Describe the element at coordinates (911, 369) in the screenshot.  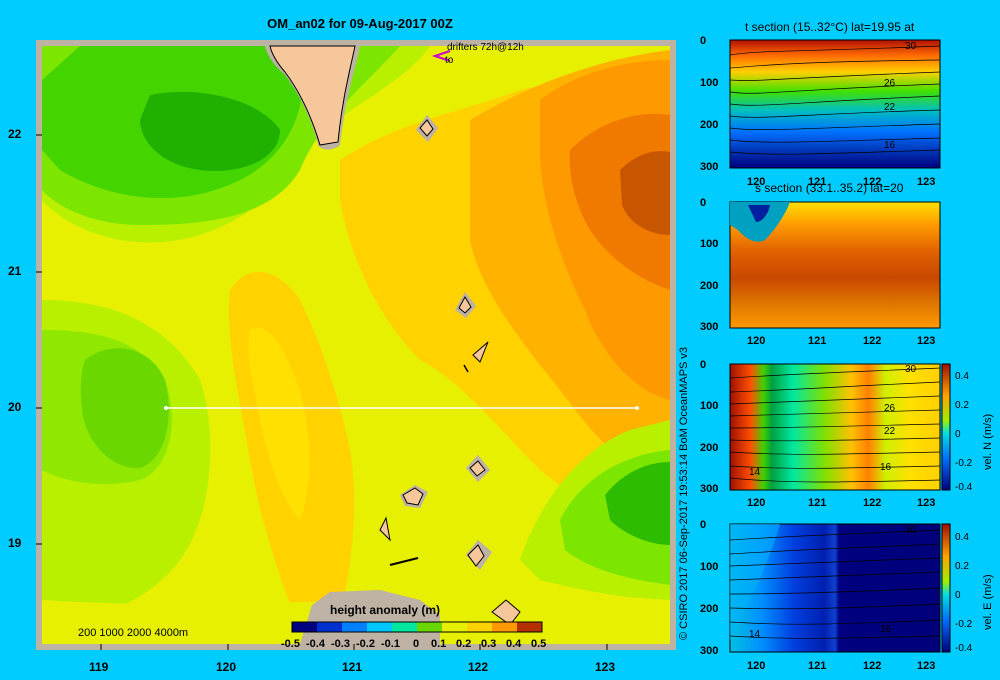
I see `vn-contour-label: 30` at that location.